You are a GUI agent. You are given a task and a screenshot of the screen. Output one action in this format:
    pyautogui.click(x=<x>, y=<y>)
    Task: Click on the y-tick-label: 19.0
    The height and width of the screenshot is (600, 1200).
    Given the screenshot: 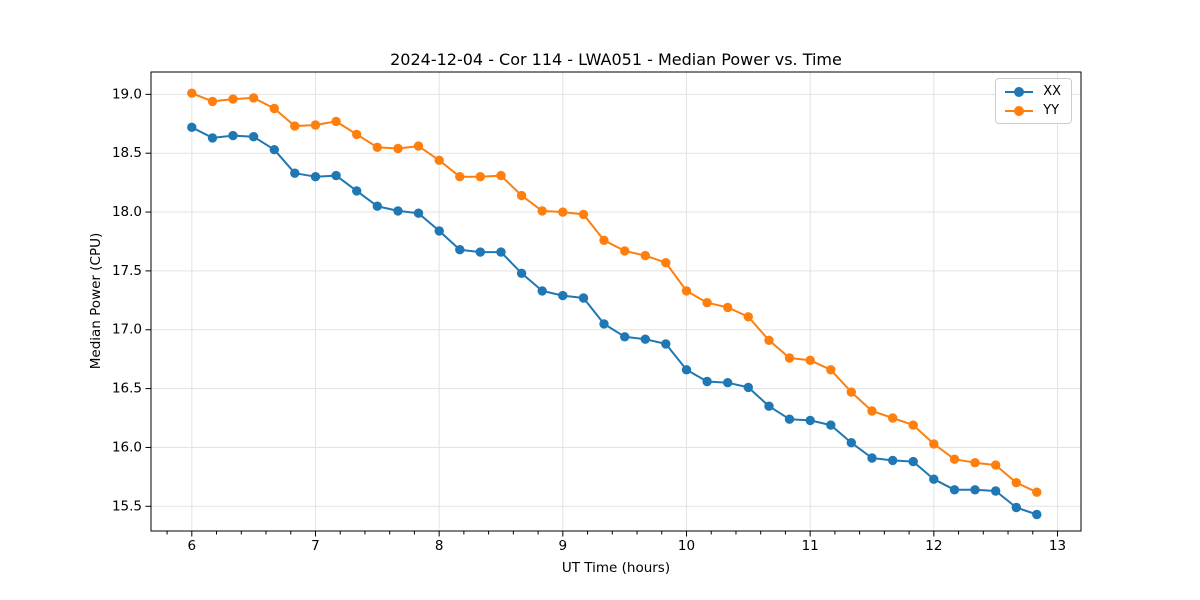 What is the action you would take?
    pyautogui.click(x=127, y=94)
    